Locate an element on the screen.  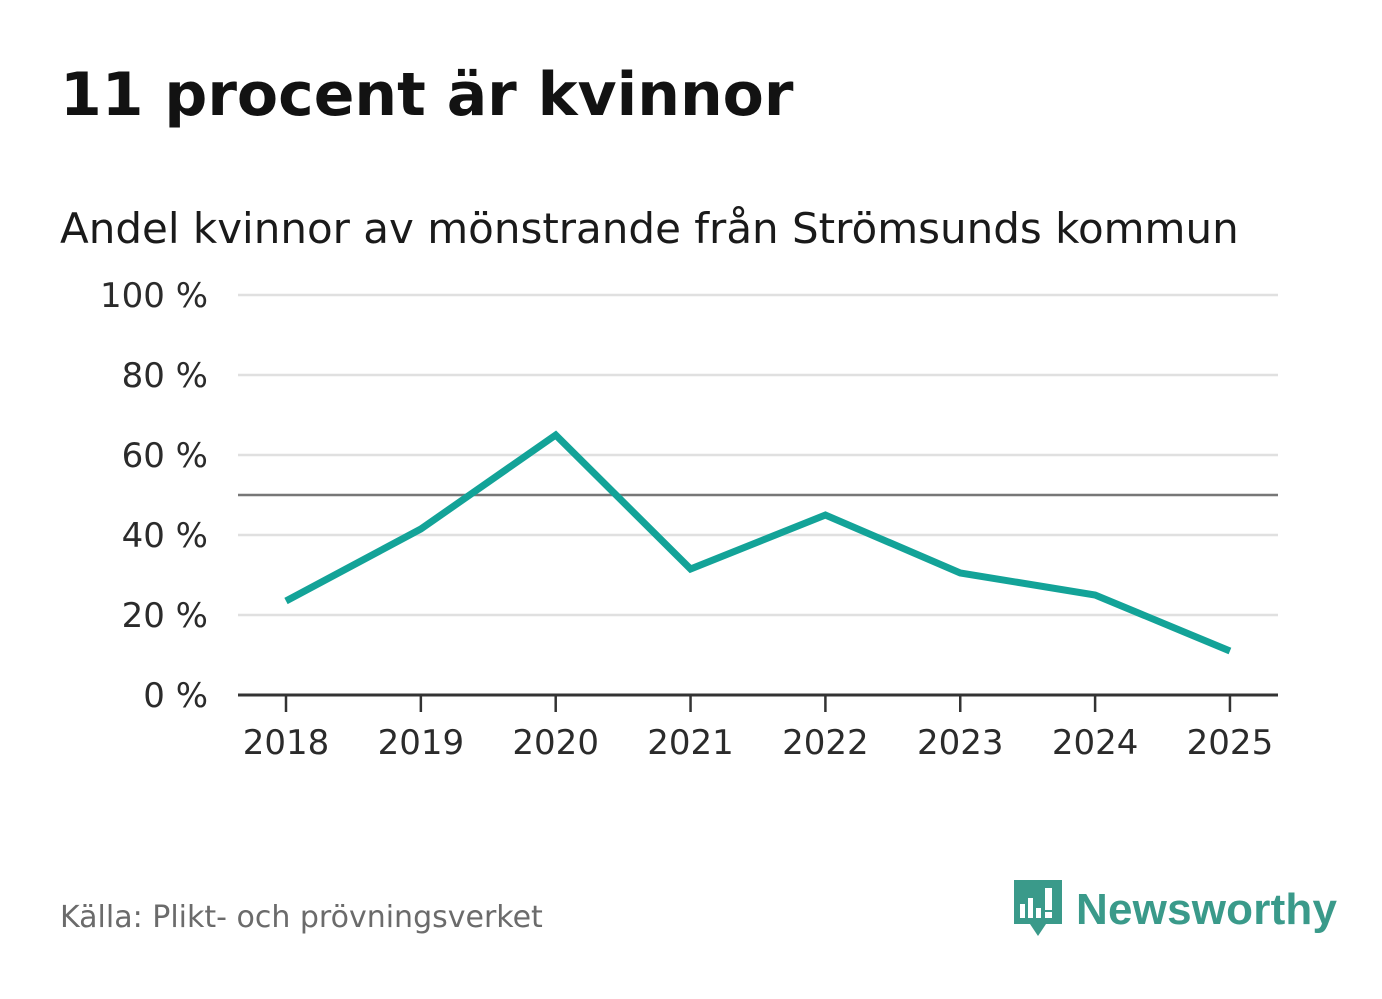
y-tick-label: 0 % is located at coordinates (175, 696).